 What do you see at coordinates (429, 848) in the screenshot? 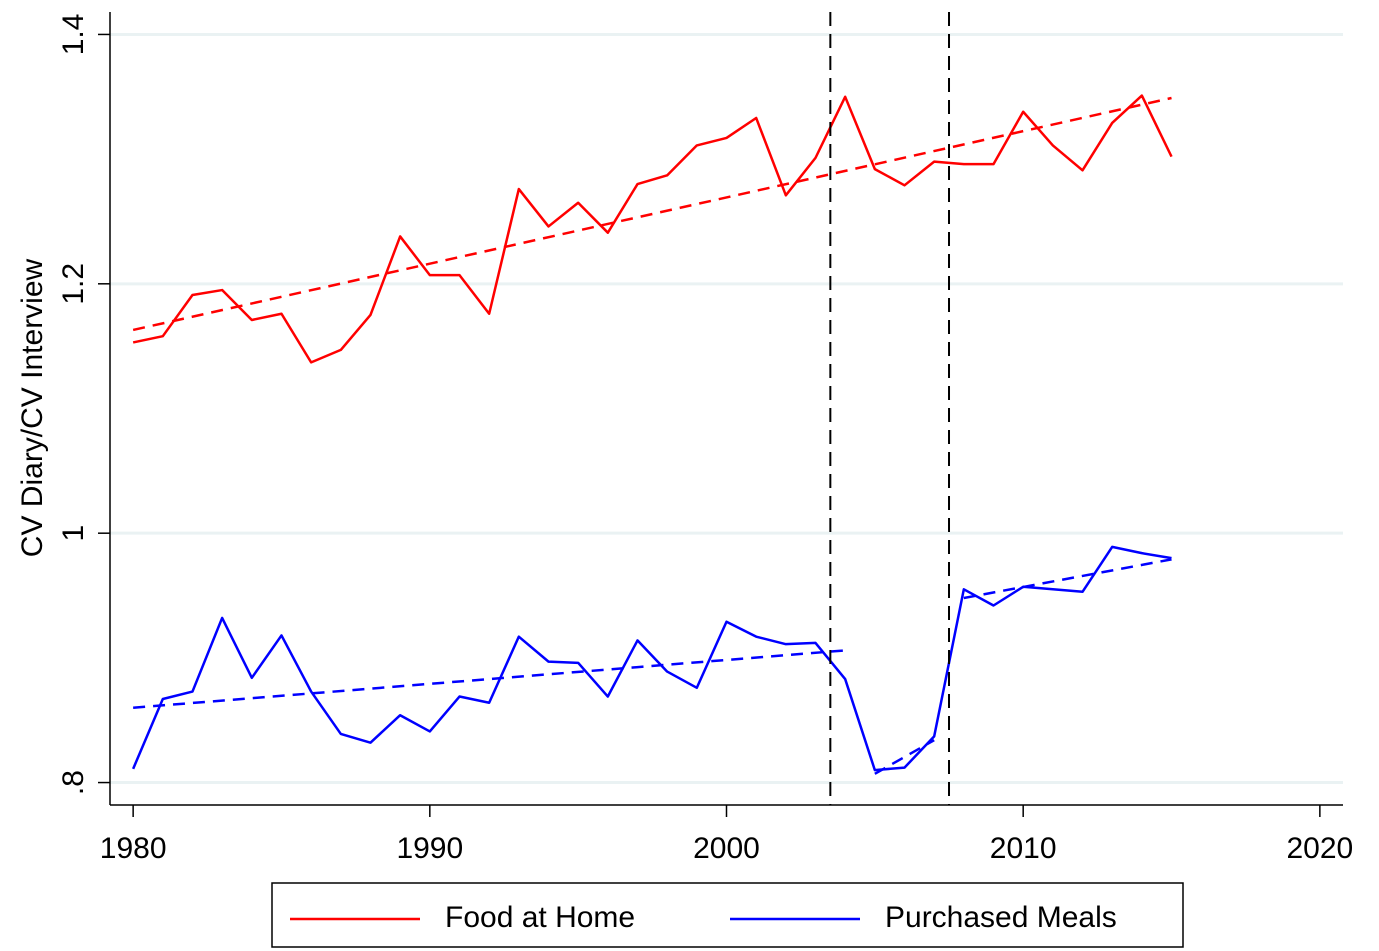
I see `x-tick-label: 1990` at bounding box center [429, 848].